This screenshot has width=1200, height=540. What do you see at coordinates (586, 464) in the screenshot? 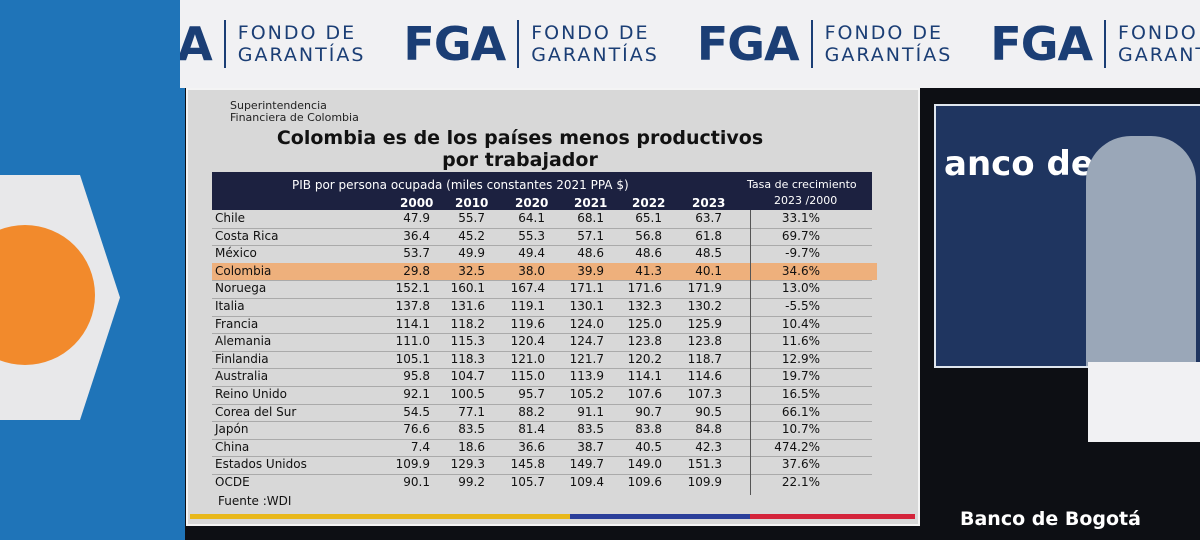
I see `value-cell: 149.7` at bounding box center [586, 464].